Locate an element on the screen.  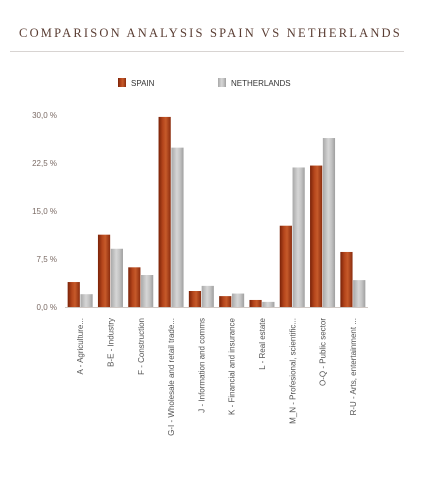
legend-label-0: SPAIN is located at coordinates (143, 83).